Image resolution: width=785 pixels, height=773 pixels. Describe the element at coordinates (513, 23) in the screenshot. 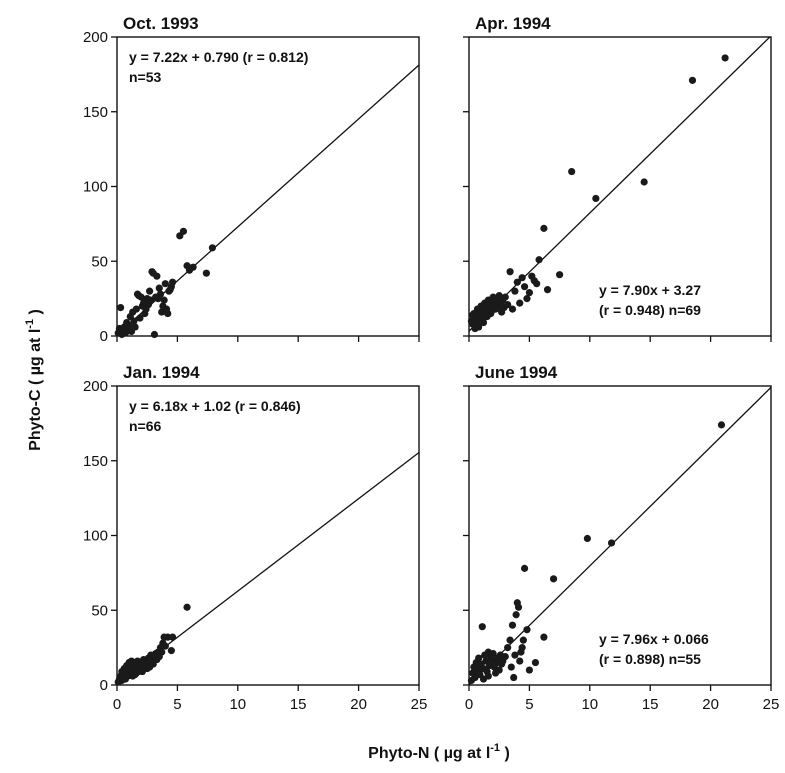

I see `panel-title: Apr. 1994` at that location.